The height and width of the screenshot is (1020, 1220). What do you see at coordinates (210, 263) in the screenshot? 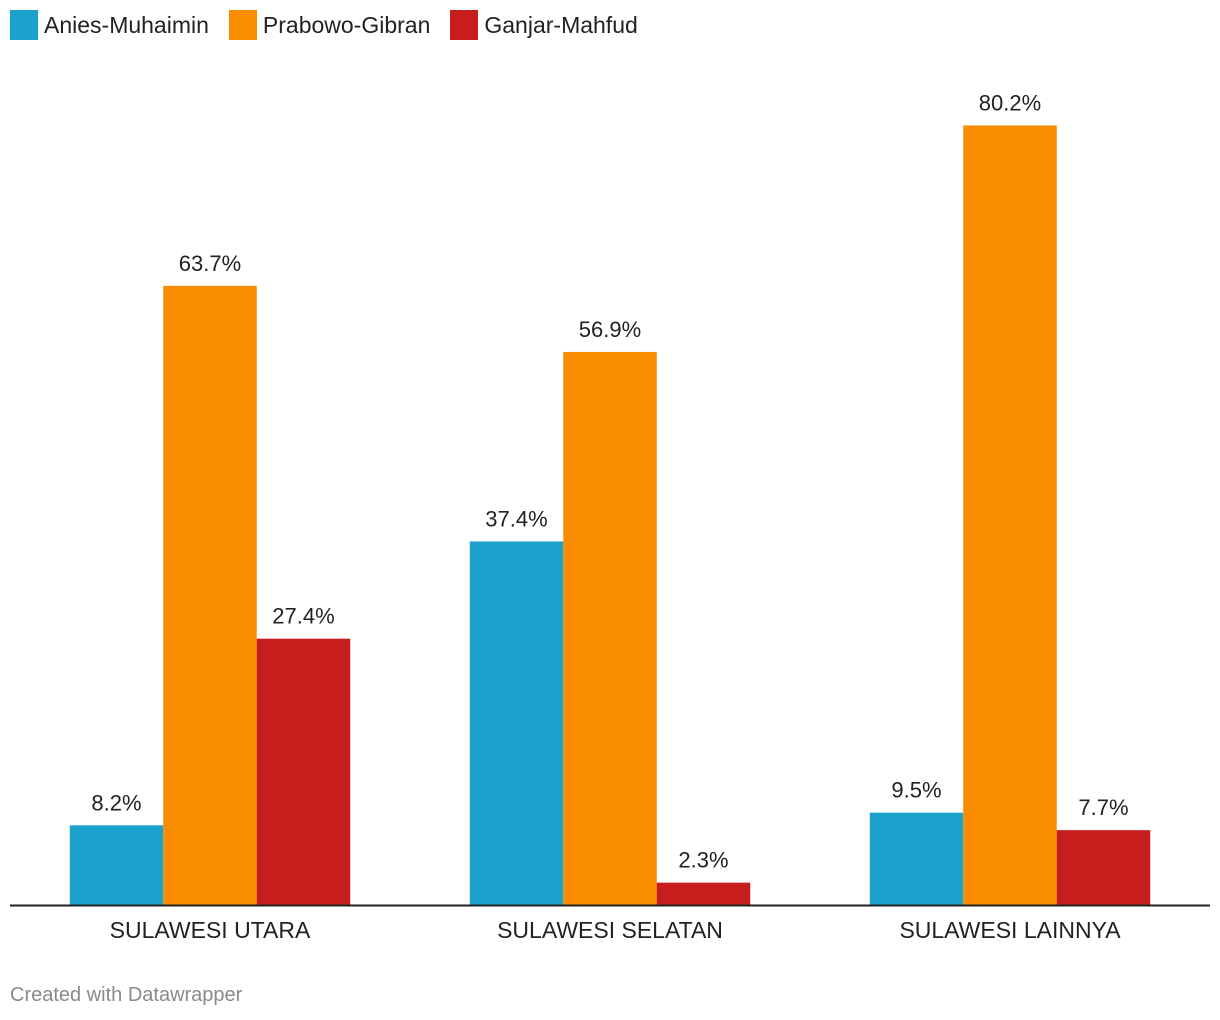
I see `data-label-sulawesi-utara-prabowo-gibran: 63.7%` at bounding box center [210, 263].